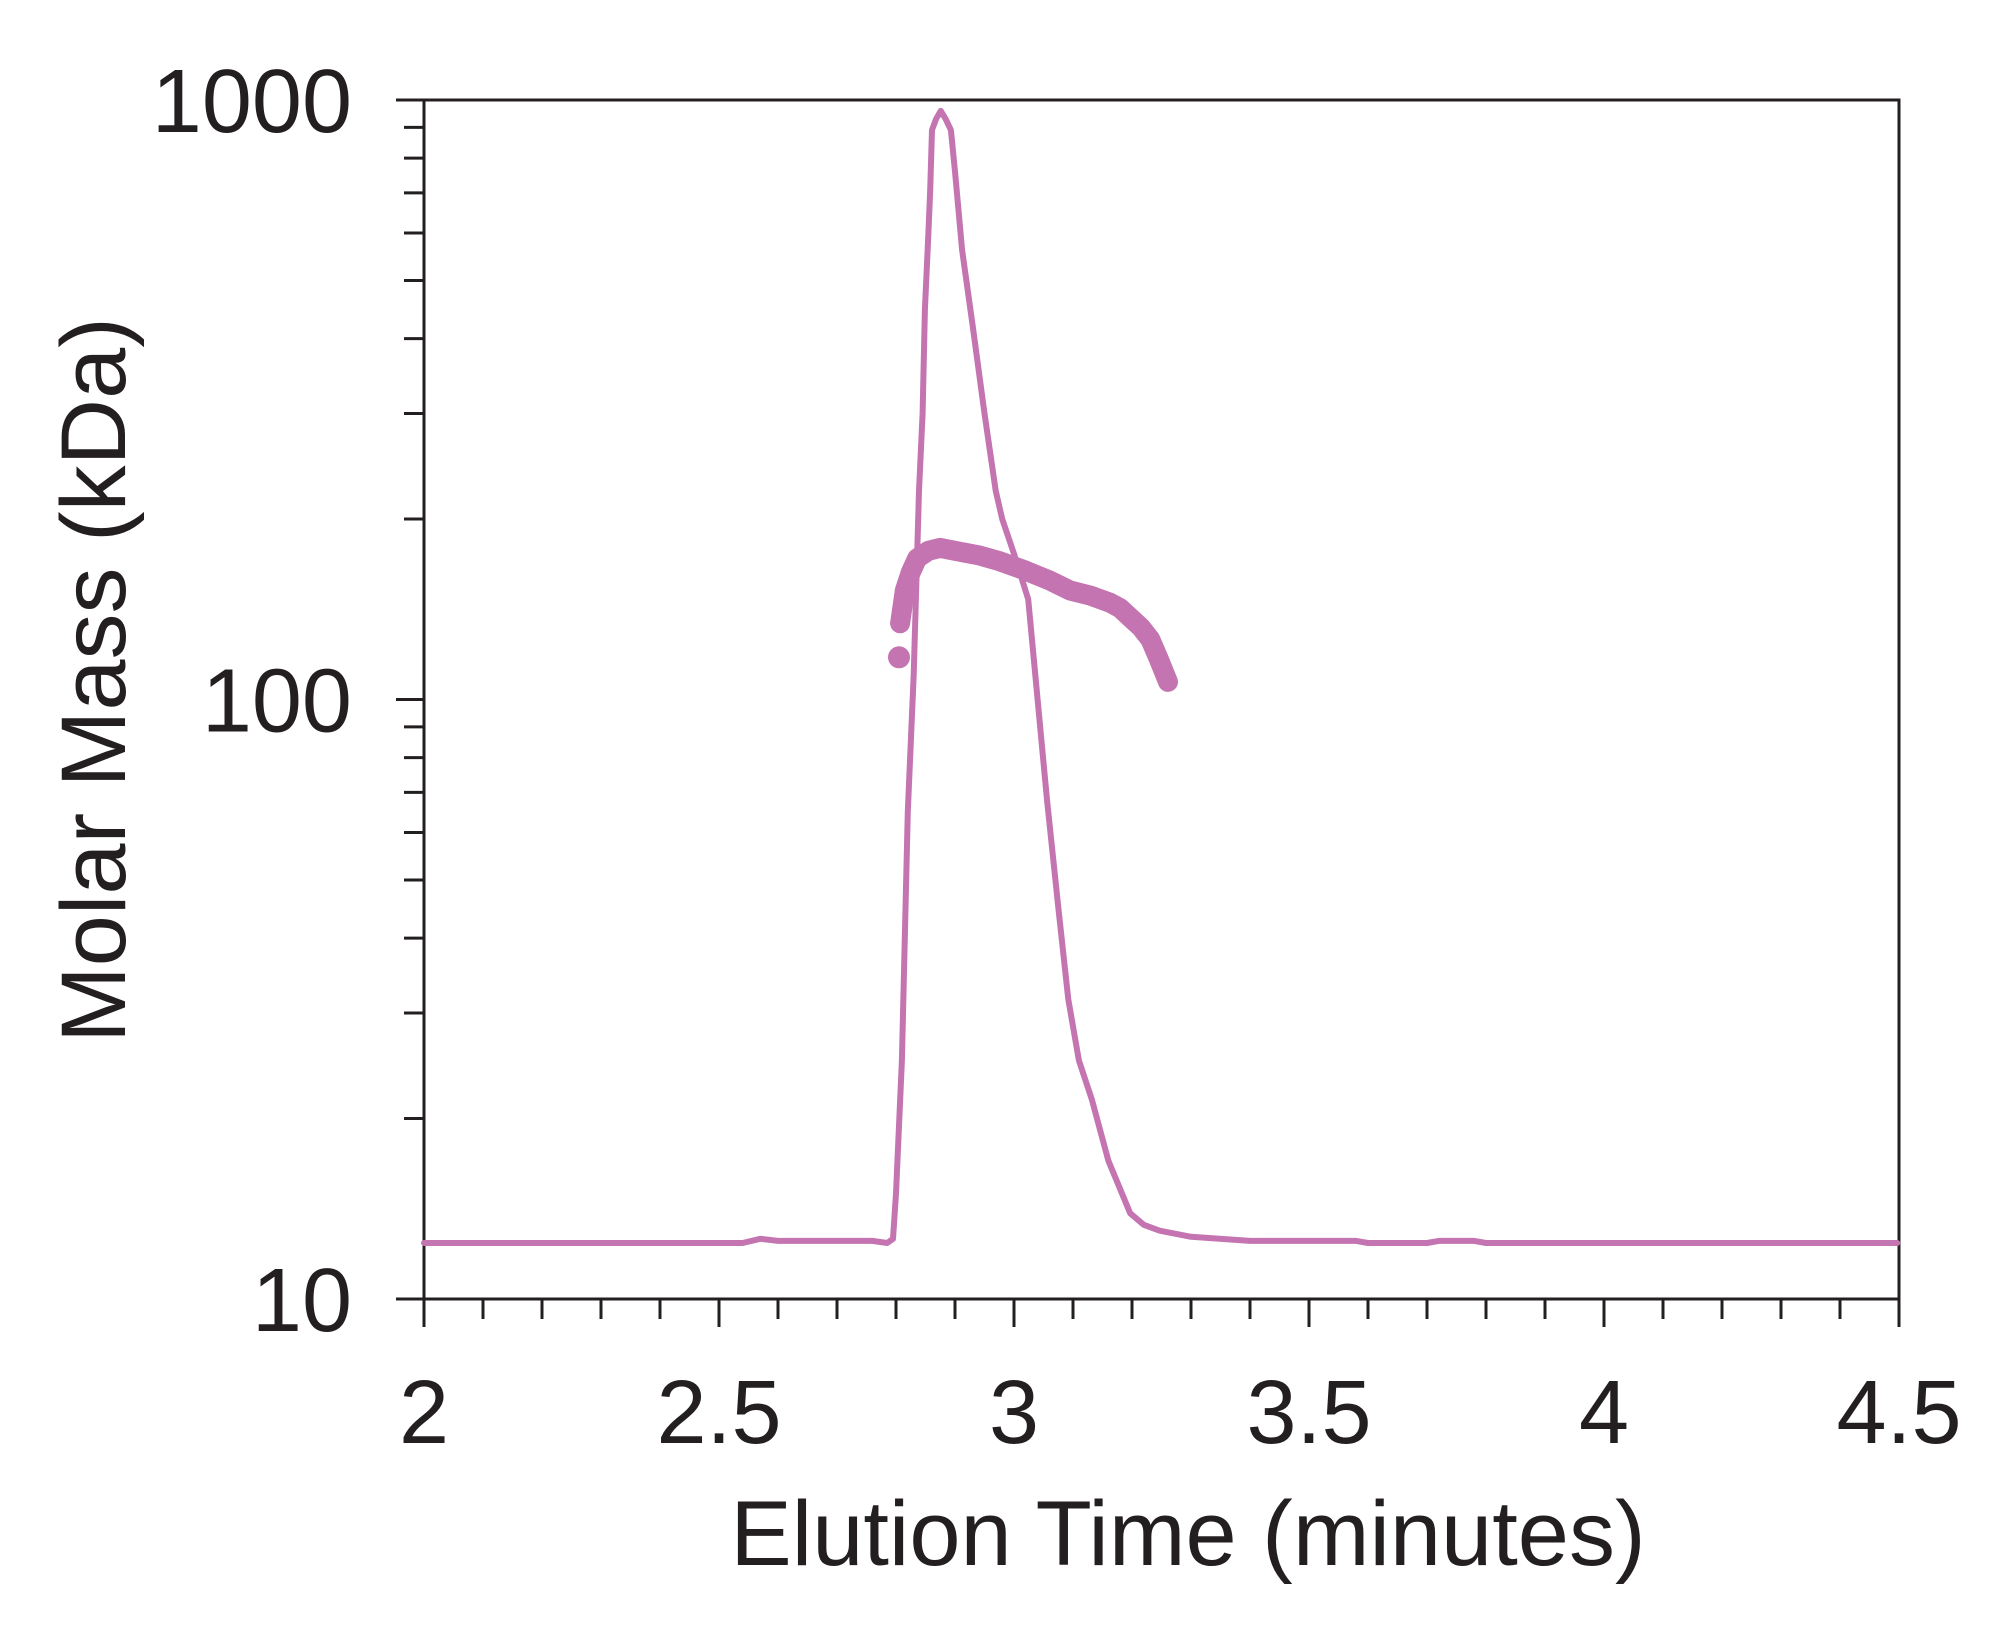 The image size is (2000, 1638). What do you see at coordinates (1604, 1413) in the screenshot?
I see `x-tick-label: 4` at bounding box center [1604, 1413].